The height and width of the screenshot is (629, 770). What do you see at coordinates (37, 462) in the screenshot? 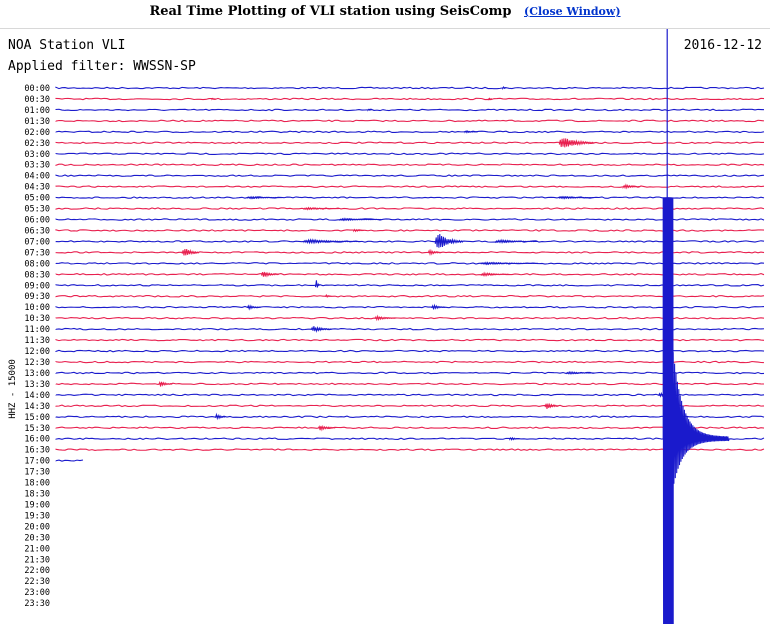
I see `time-label: 17:00` at bounding box center [37, 462].